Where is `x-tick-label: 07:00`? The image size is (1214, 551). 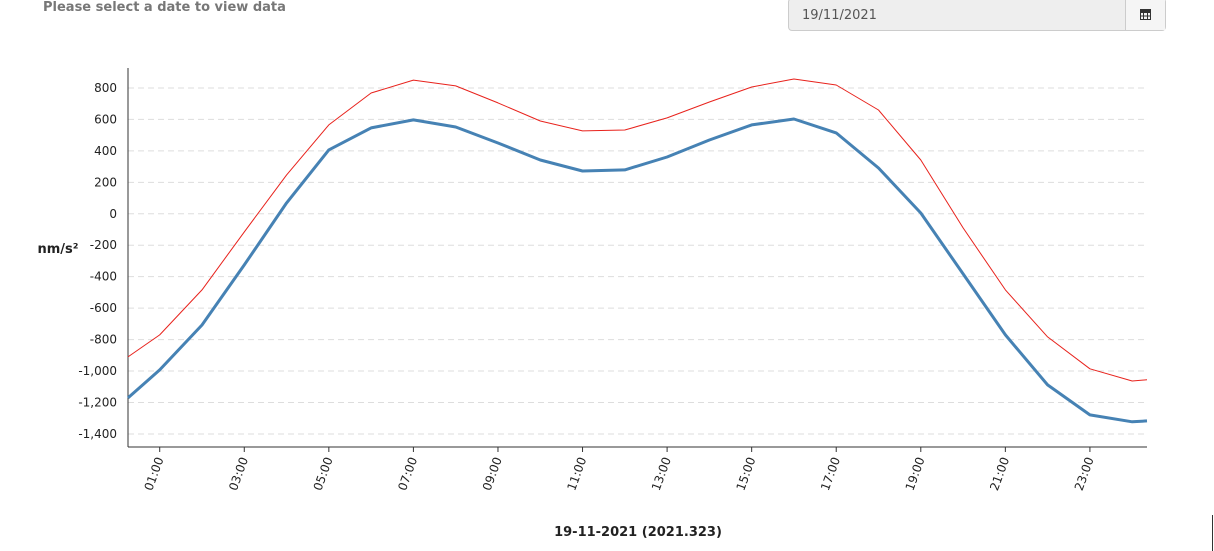
x-tick-label: 07:00 is located at coordinates (407, 473).